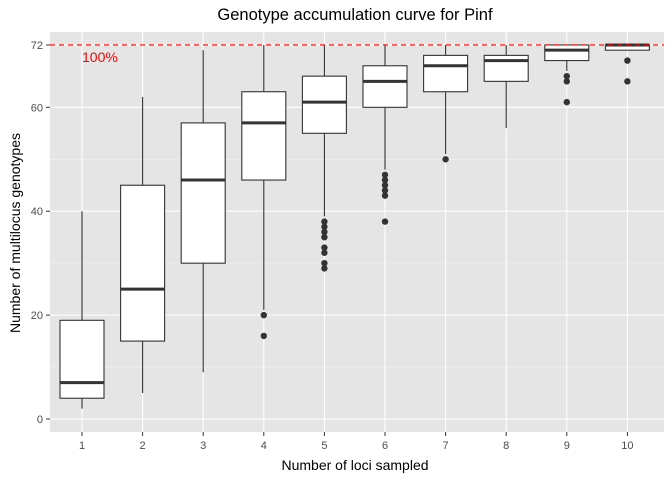 The width and height of the screenshot is (672, 480). Describe the element at coordinates (355, 15) in the screenshot. I see `chart-title: Genotype accumulation curve for Pinf` at that location.